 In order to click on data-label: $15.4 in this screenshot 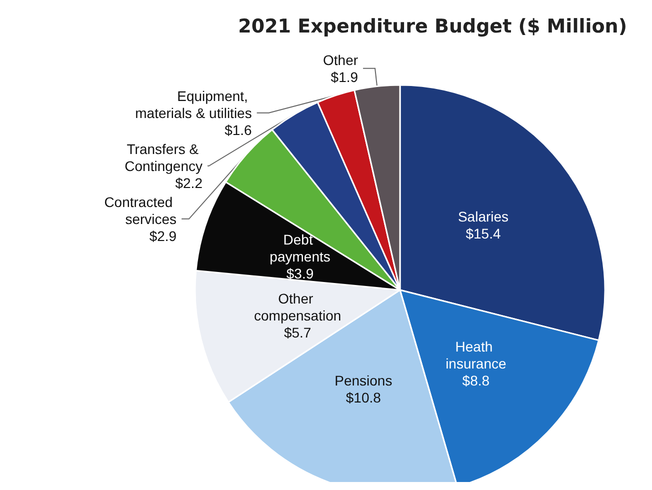, I will do `click(483, 234)`.